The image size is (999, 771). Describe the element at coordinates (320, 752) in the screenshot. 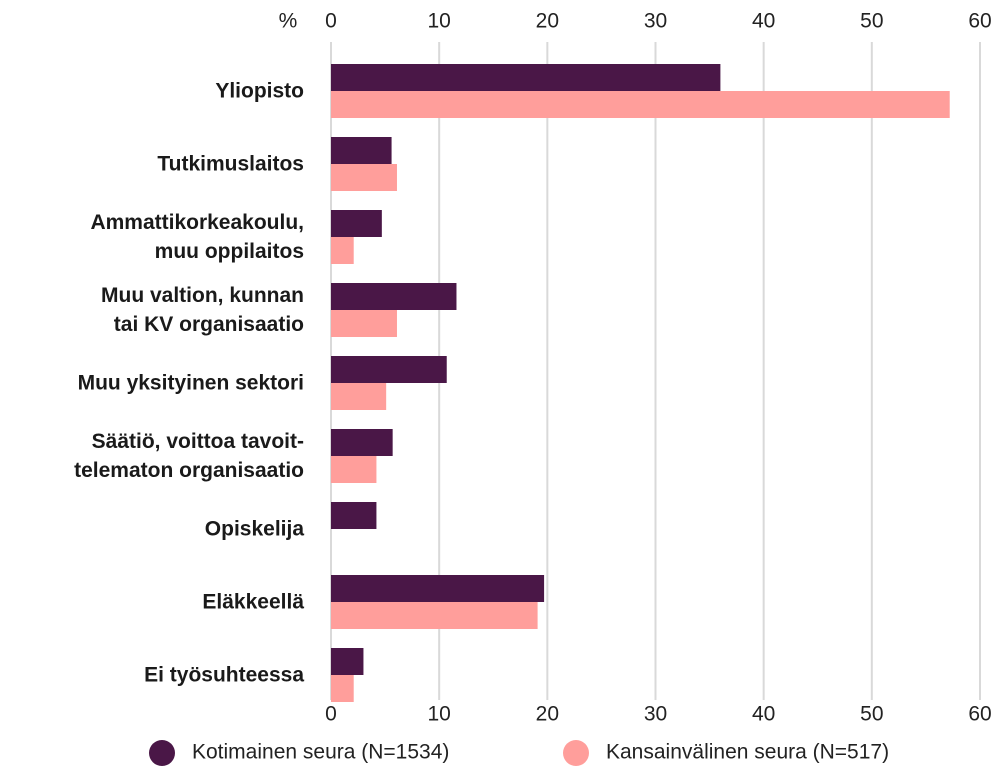

I see `legend-label: Kotimainen seura (N=1534)` at that location.